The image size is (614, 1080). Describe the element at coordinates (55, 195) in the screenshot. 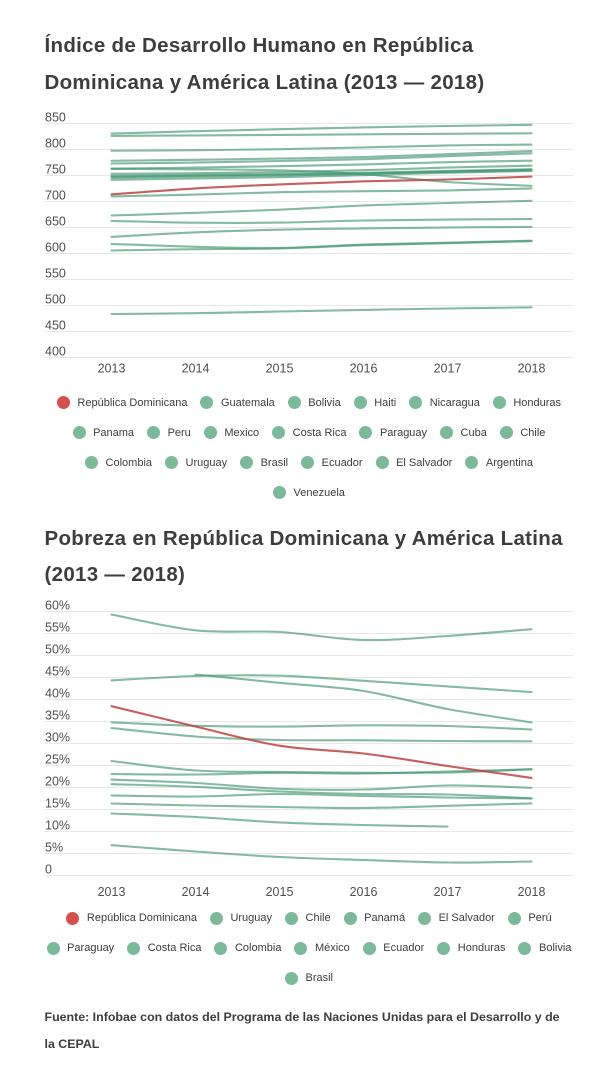

I see `svg-text: 700` at that location.